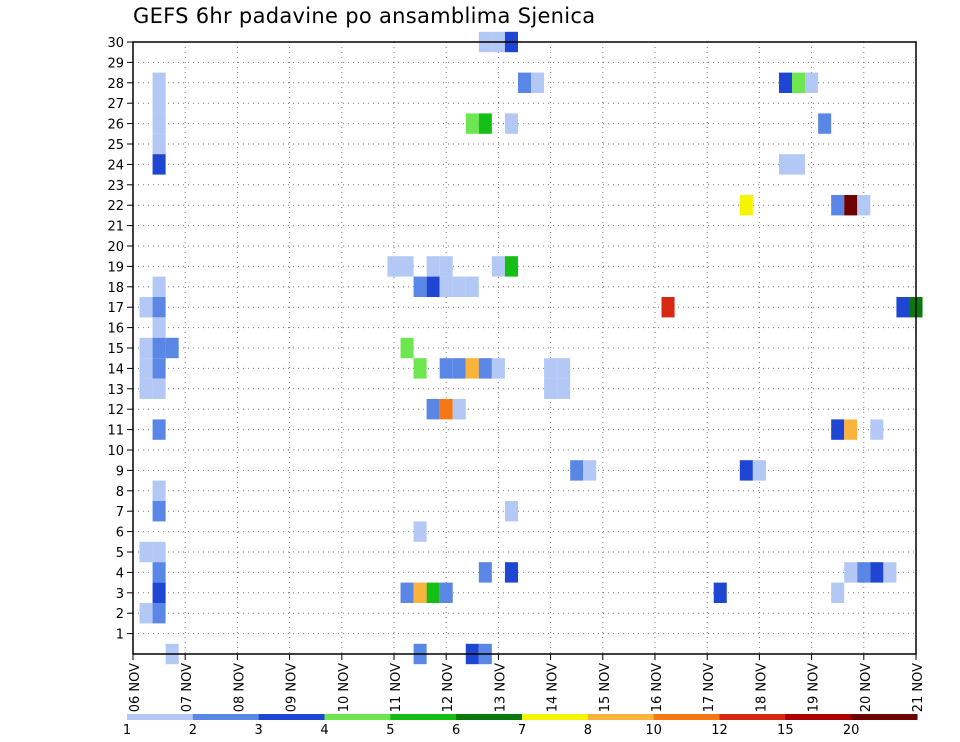  Describe the element at coordinates (918, 687) in the screenshot. I see `x-tick-label: 21 NOV` at that location.